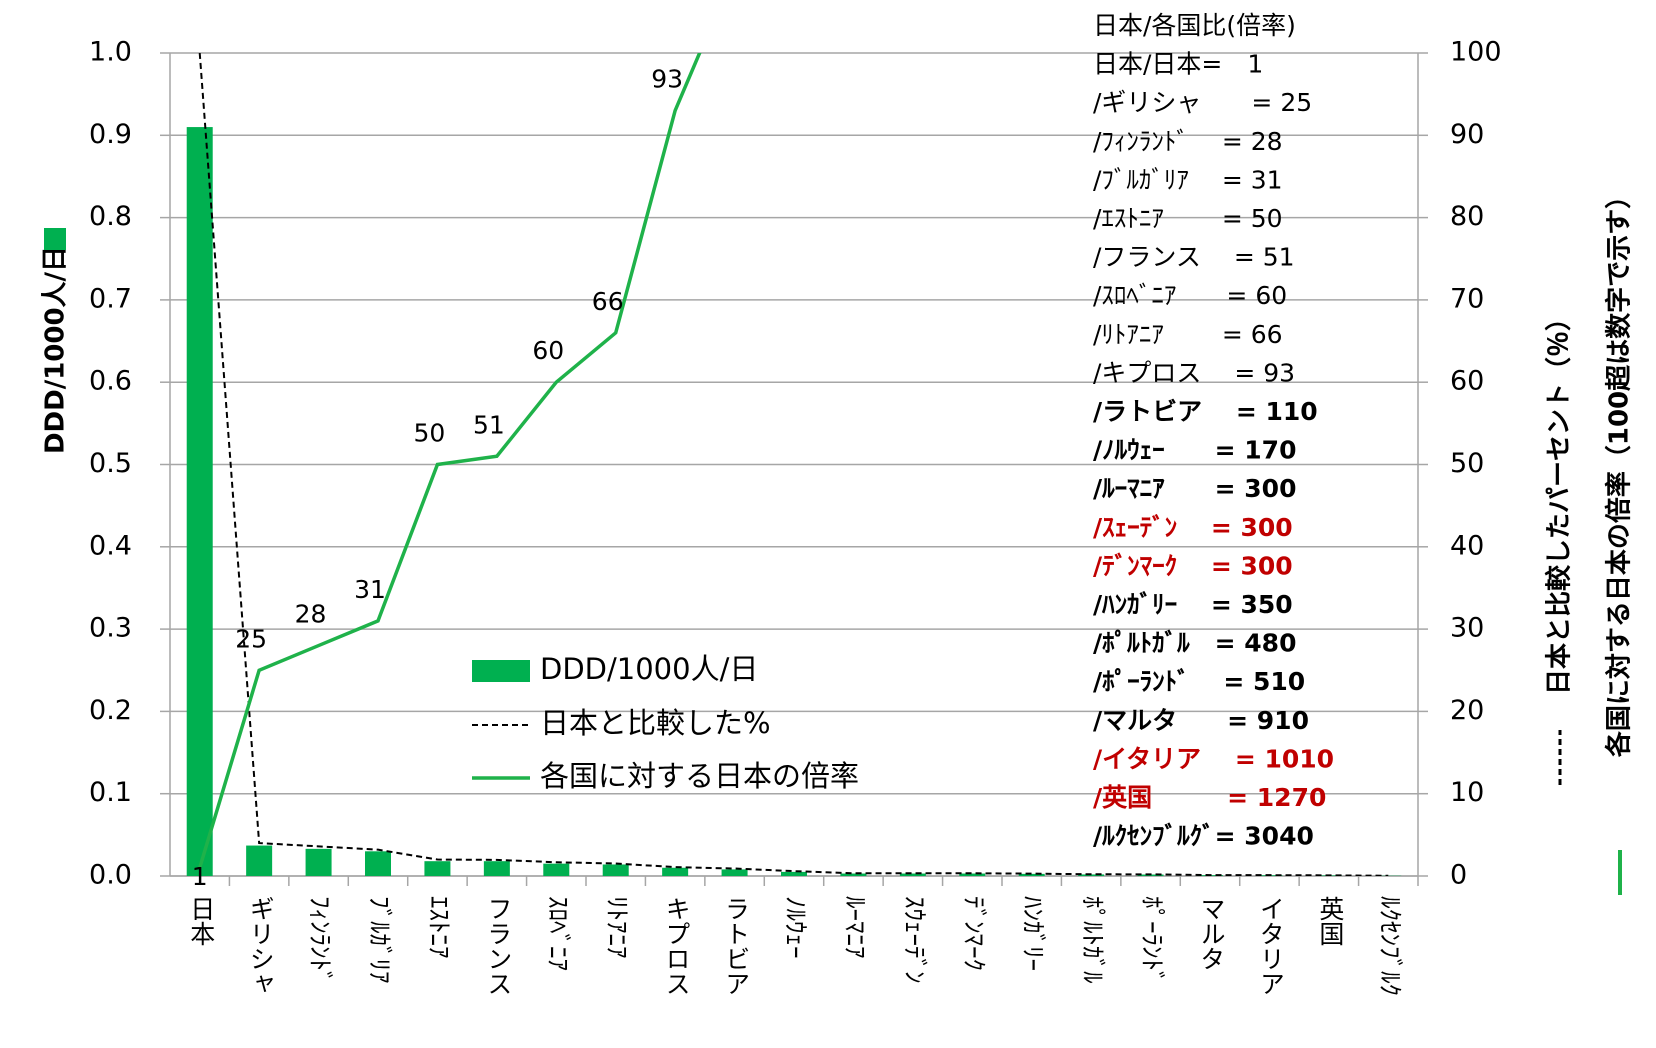 The height and width of the screenshot is (1048, 1656). What do you see at coordinates (1467, 710) in the screenshot?
I see `y2-tick-label: 20` at bounding box center [1467, 710].